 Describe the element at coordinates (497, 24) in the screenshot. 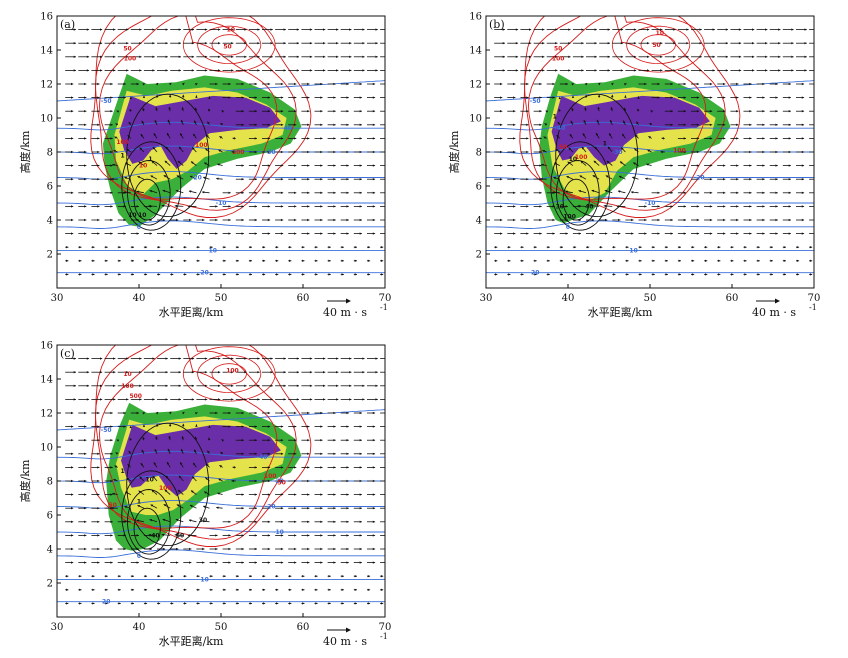

I see `panel-label: (b)` at that location.